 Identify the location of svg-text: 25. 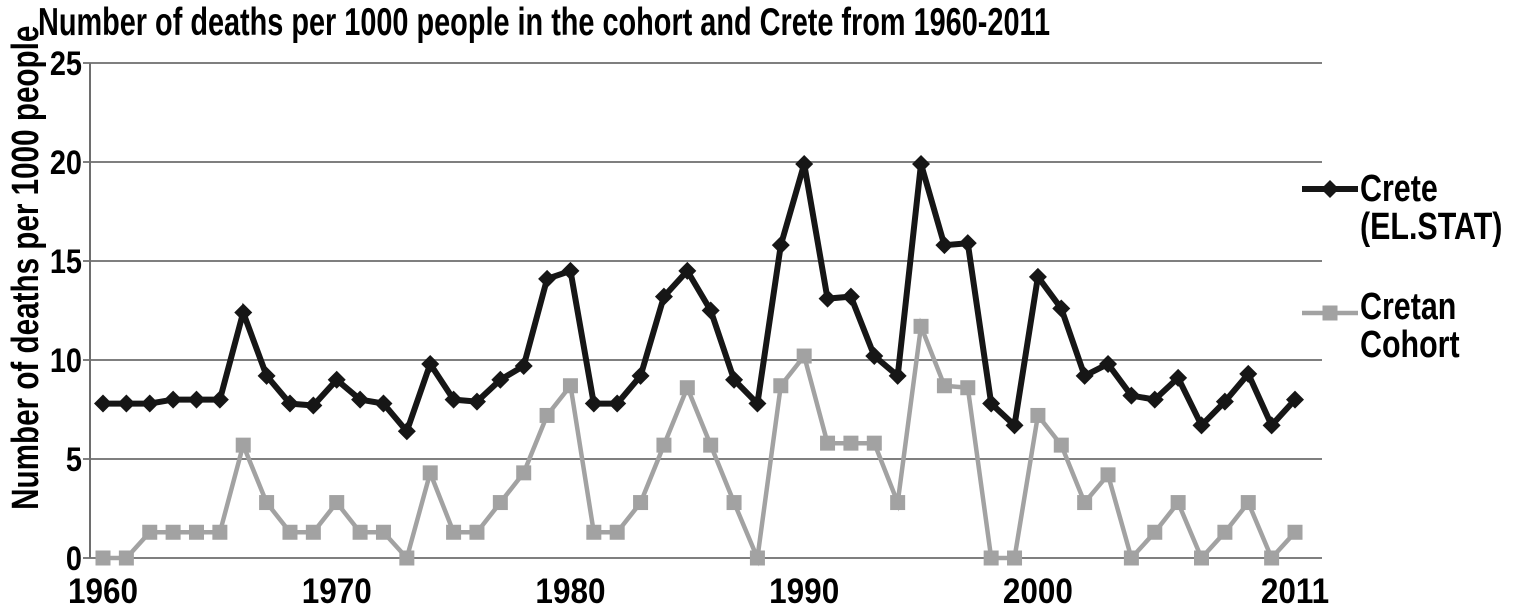
(66, 63).